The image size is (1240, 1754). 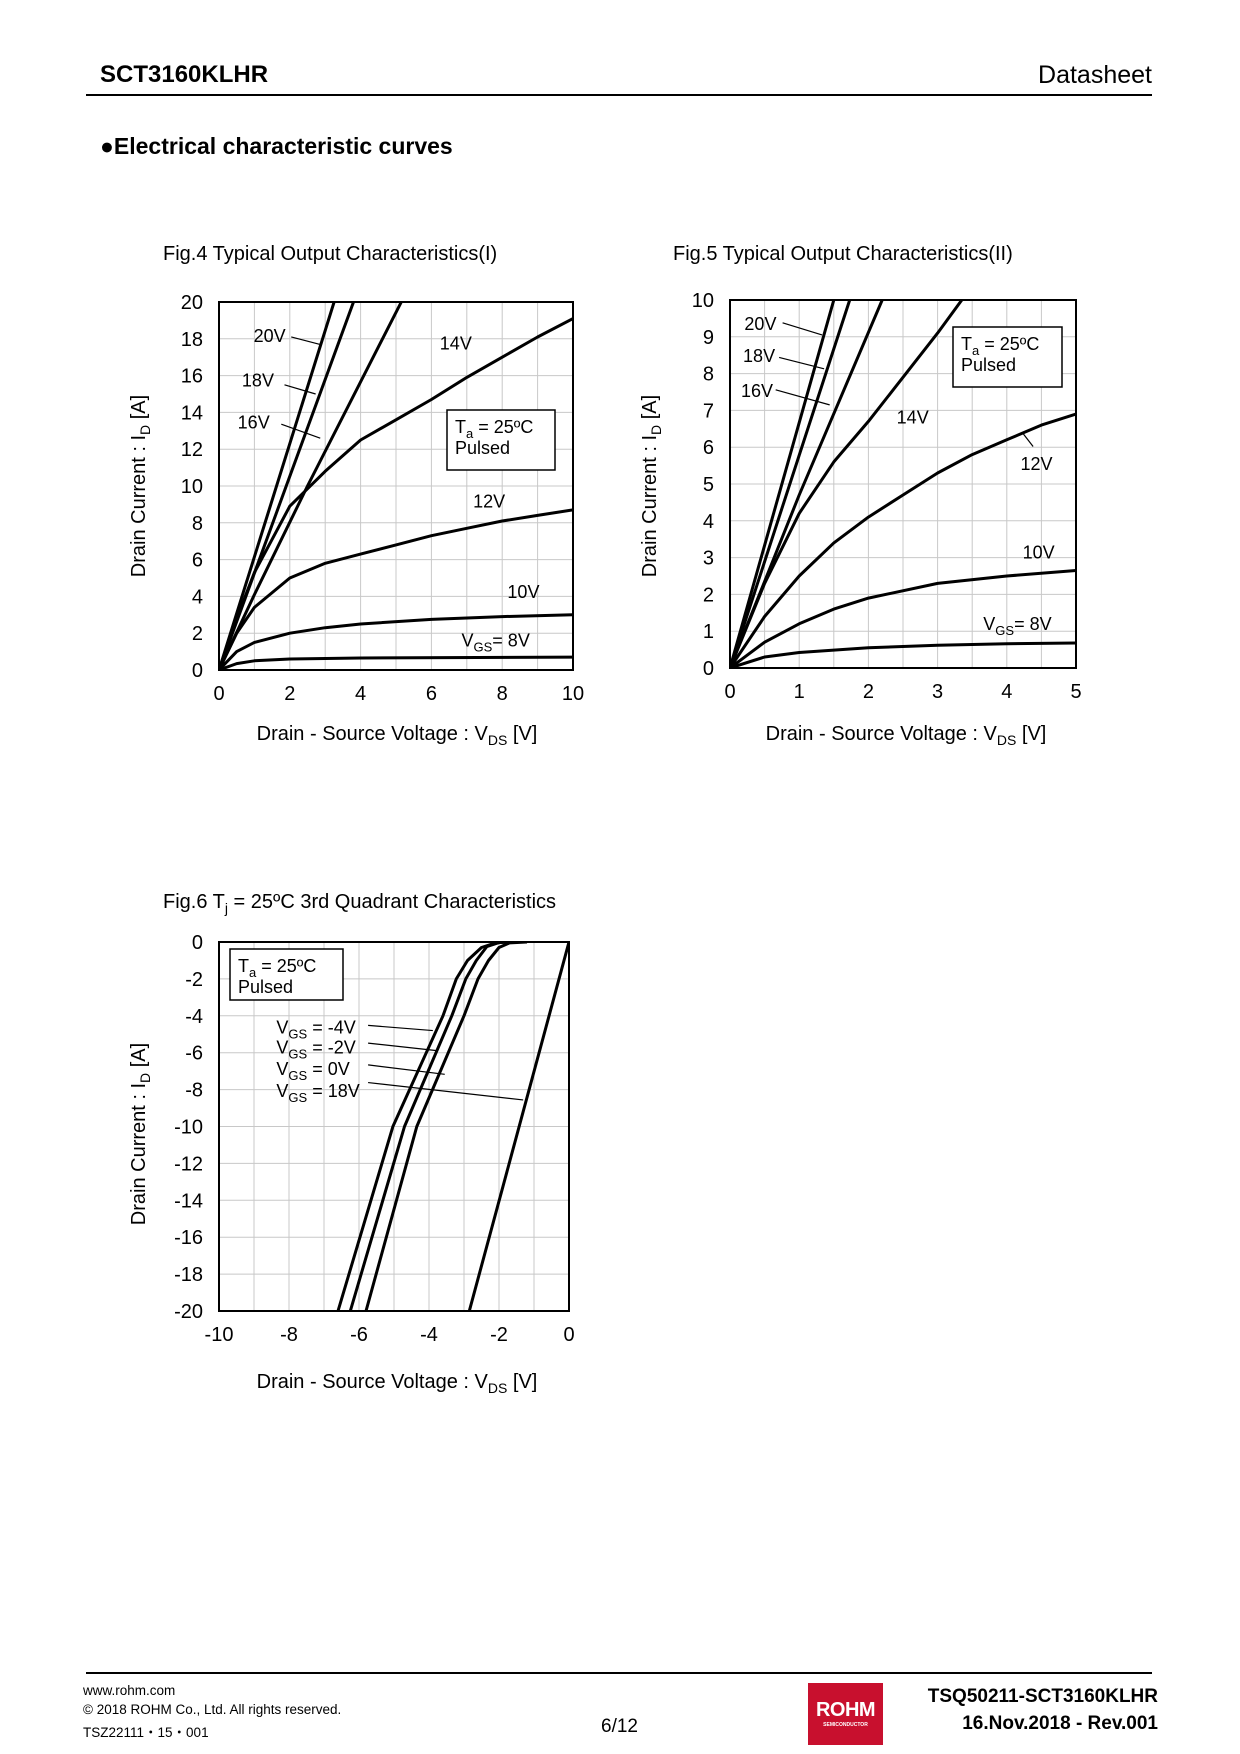 I want to click on curve-10V, so click(x=396, y=641).